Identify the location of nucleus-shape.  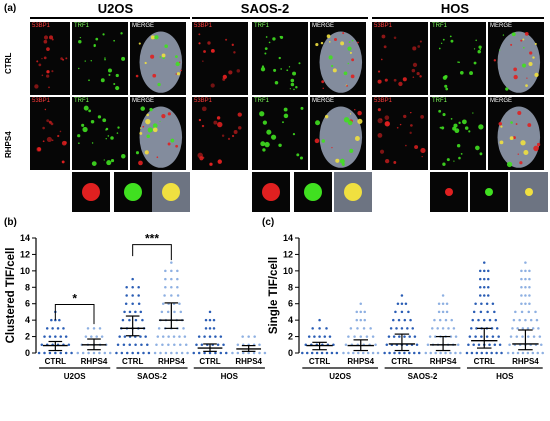
(519, 62).